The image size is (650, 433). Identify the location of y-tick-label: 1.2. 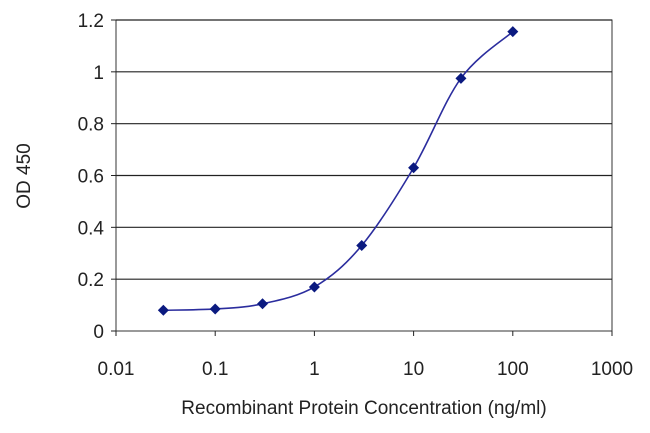
(91, 21).